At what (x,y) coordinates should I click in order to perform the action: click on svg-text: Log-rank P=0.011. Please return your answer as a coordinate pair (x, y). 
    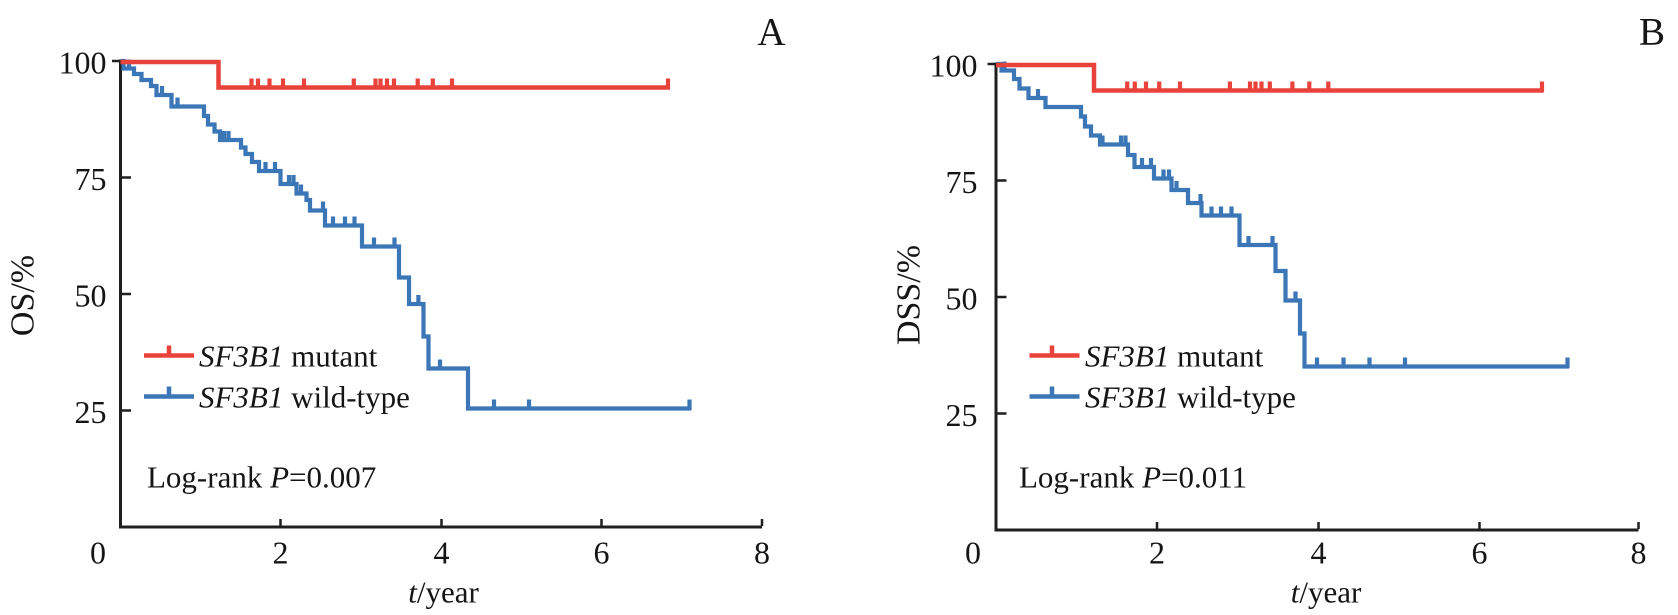
    Looking at the image, I should click on (1133, 477).